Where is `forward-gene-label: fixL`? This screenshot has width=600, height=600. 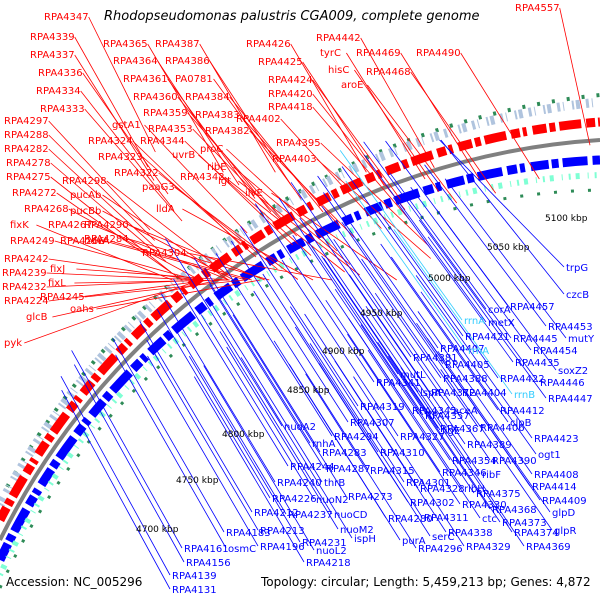
forward-gene-label: fixL is located at coordinates (57, 283).